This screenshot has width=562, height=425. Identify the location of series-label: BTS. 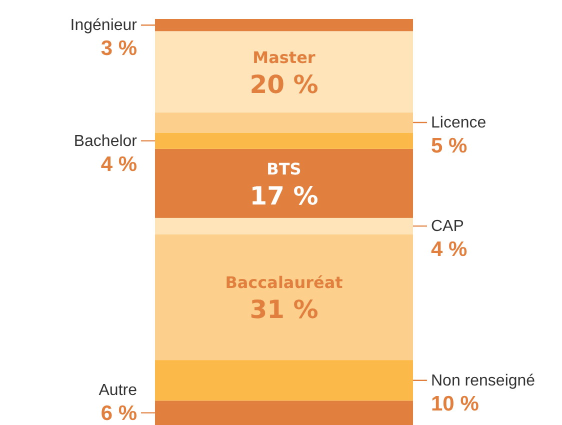
(284, 168).